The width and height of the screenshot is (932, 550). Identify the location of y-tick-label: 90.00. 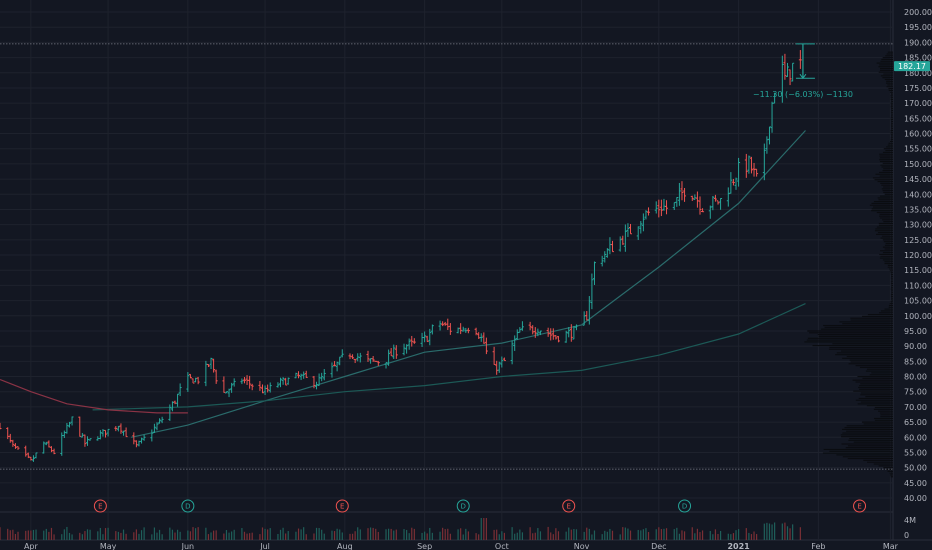
(915, 346).